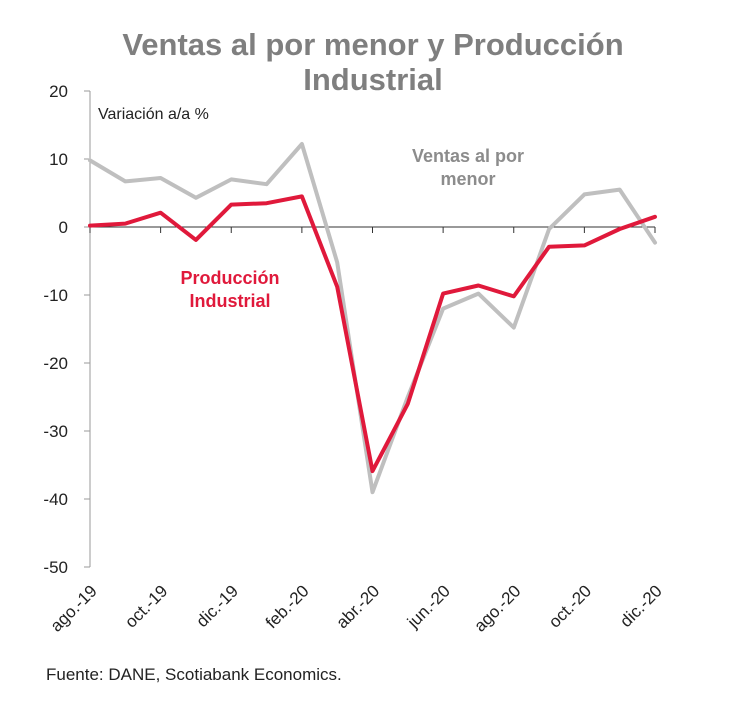  Describe the element at coordinates (63, 227) in the screenshot. I see `y-tick-label: 0` at that location.